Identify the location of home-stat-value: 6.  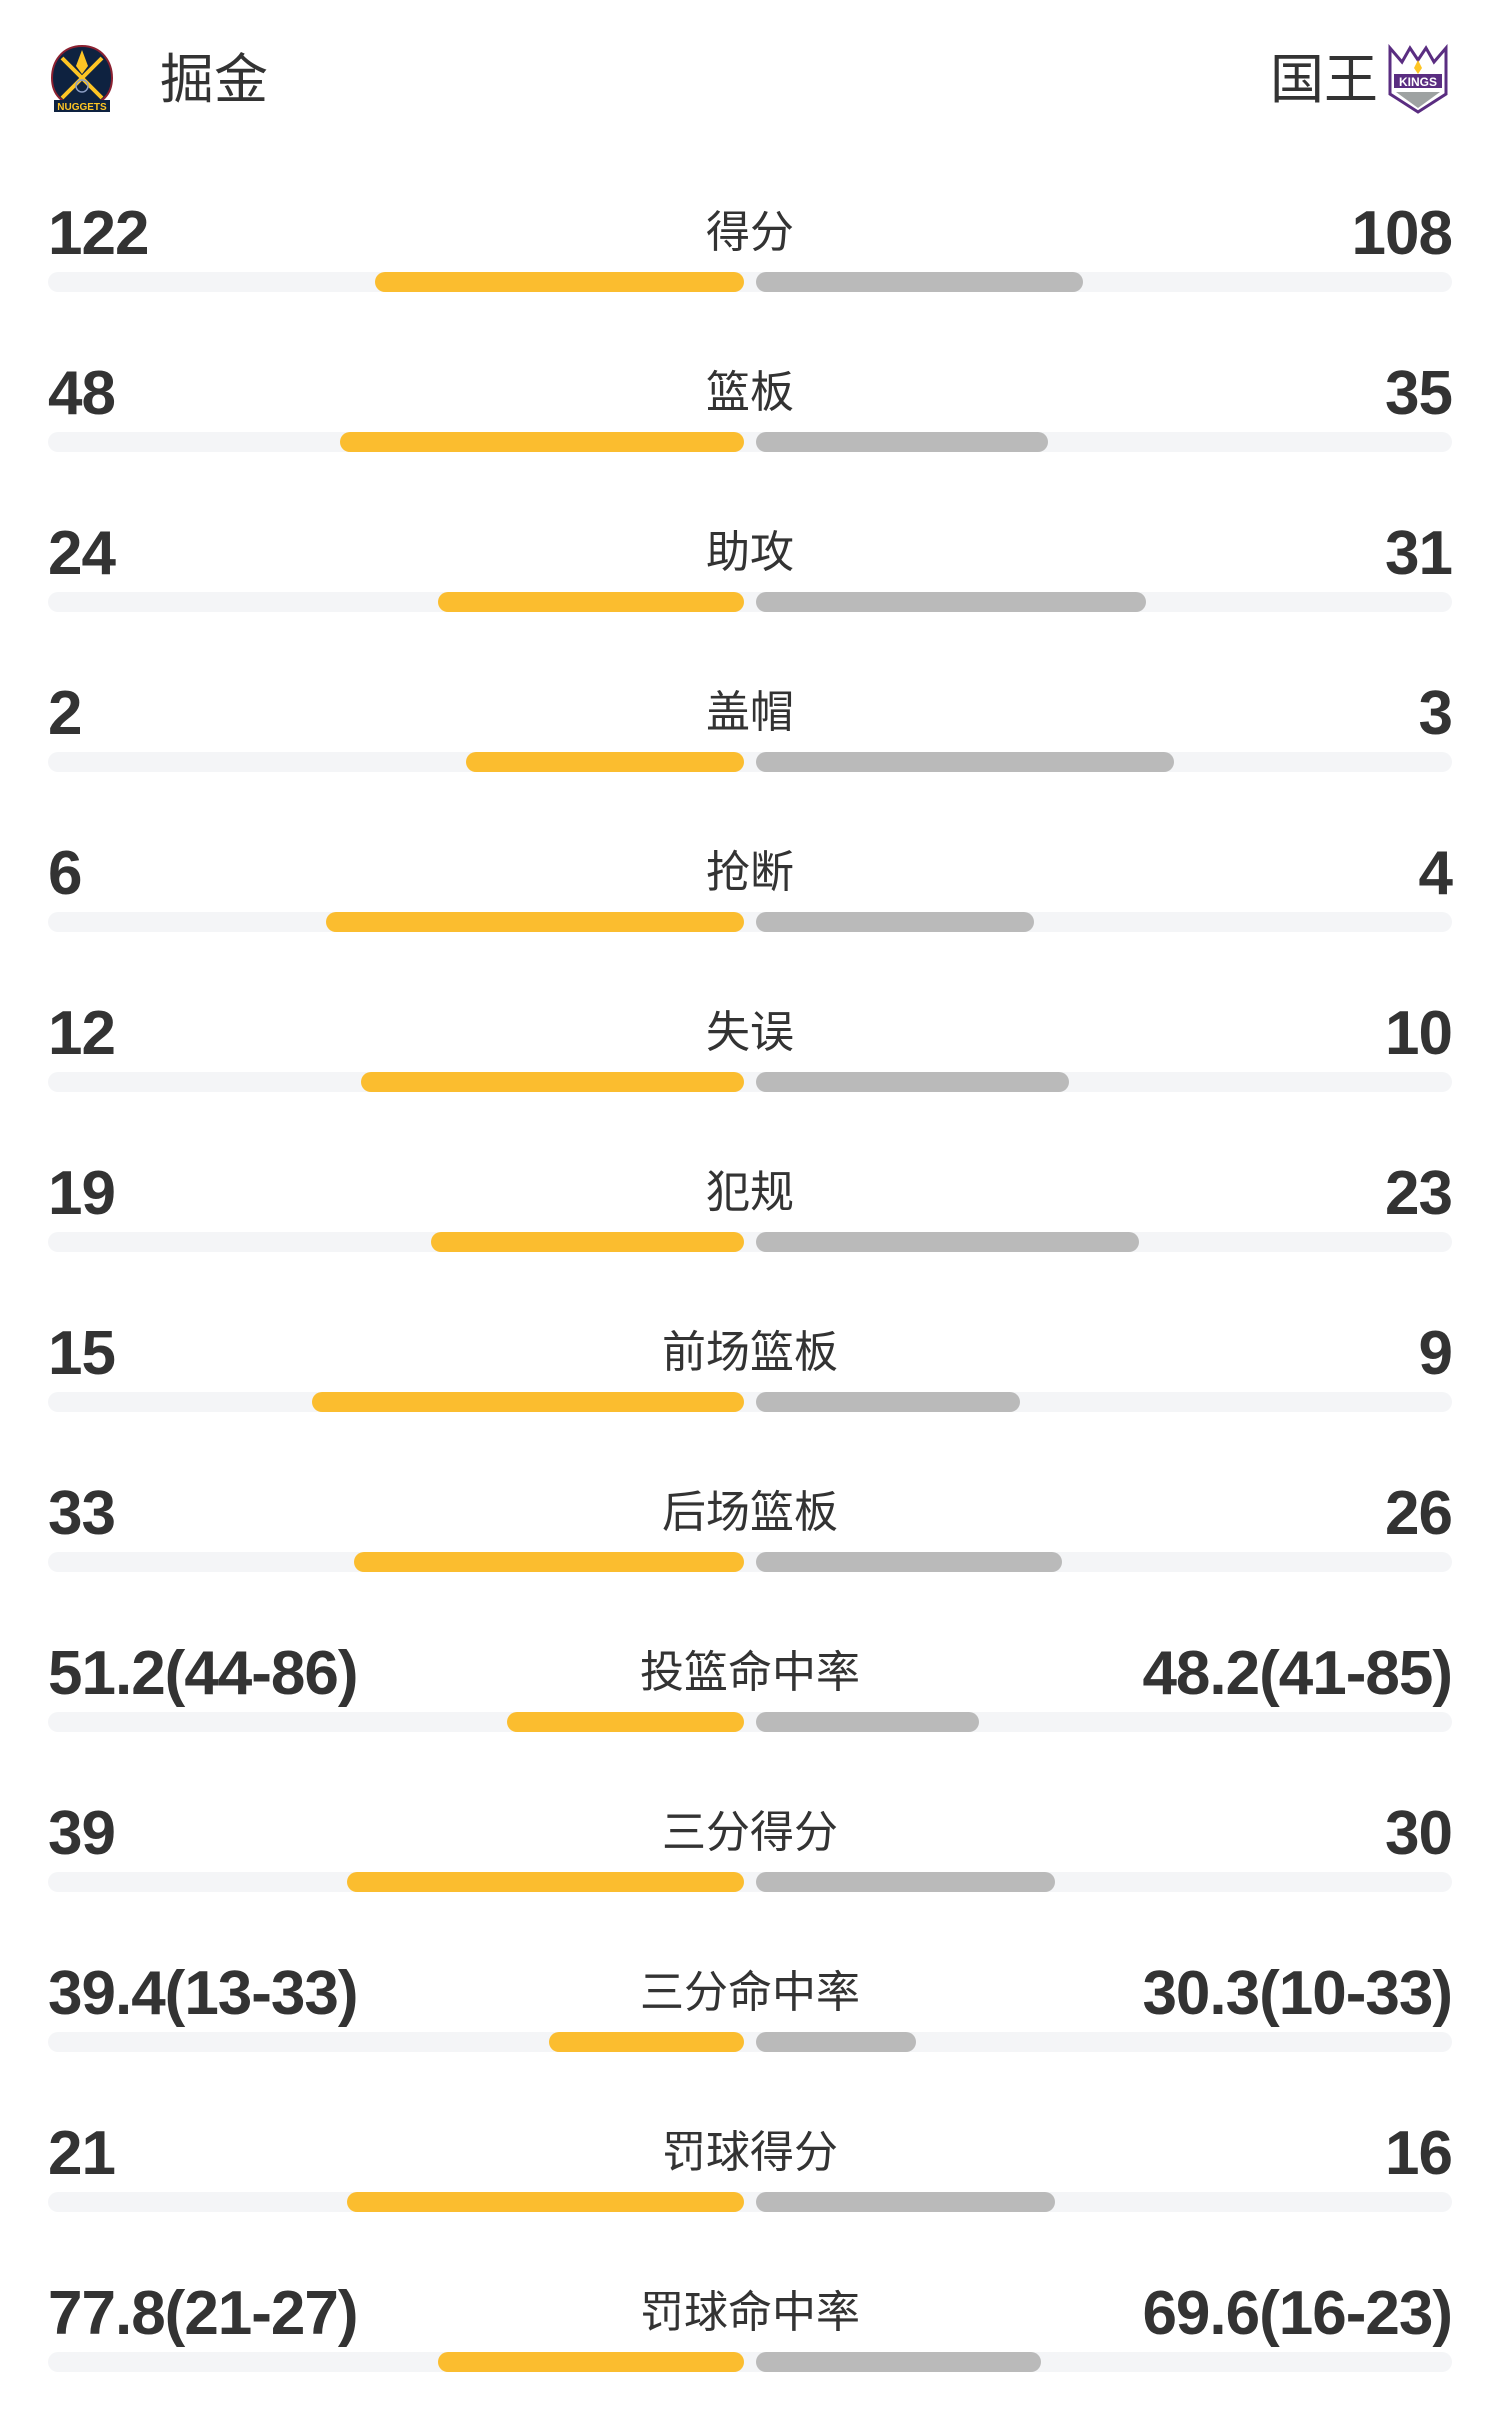
(65, 873).